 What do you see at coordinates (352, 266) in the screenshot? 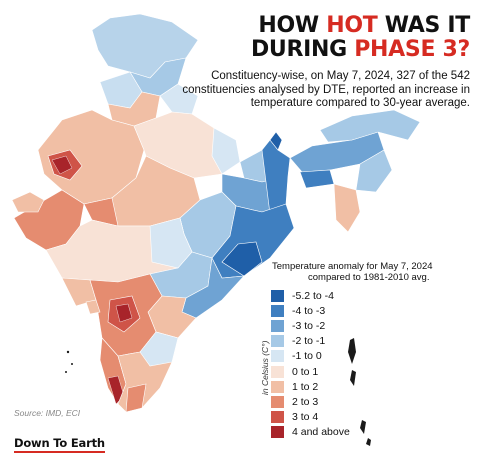
I see `legend-title-main: Temperature anomaly for May 7, 2024` at bounding box center [352, 266].